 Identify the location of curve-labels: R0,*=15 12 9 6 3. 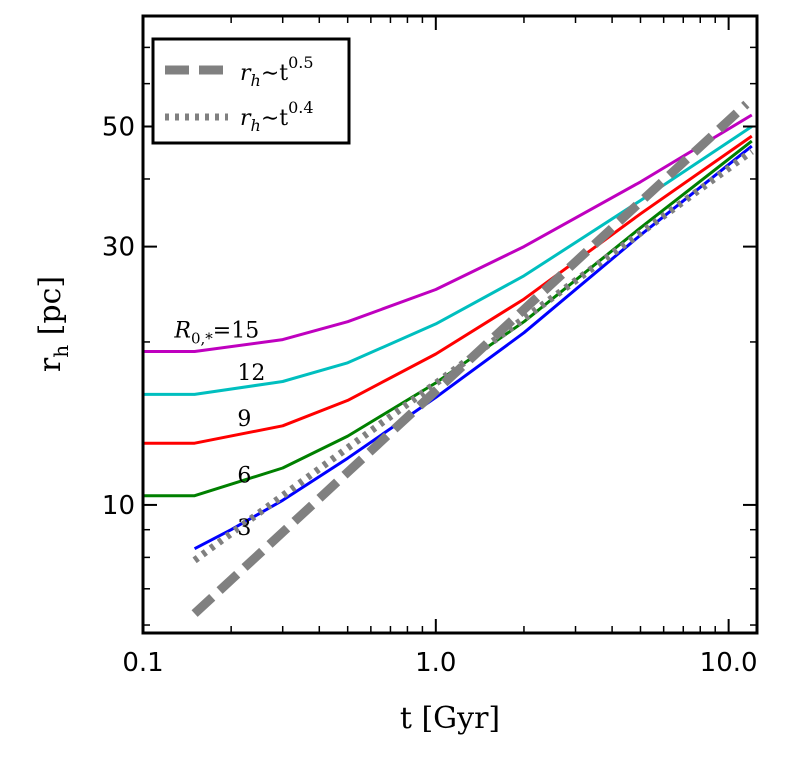
(219, 429).